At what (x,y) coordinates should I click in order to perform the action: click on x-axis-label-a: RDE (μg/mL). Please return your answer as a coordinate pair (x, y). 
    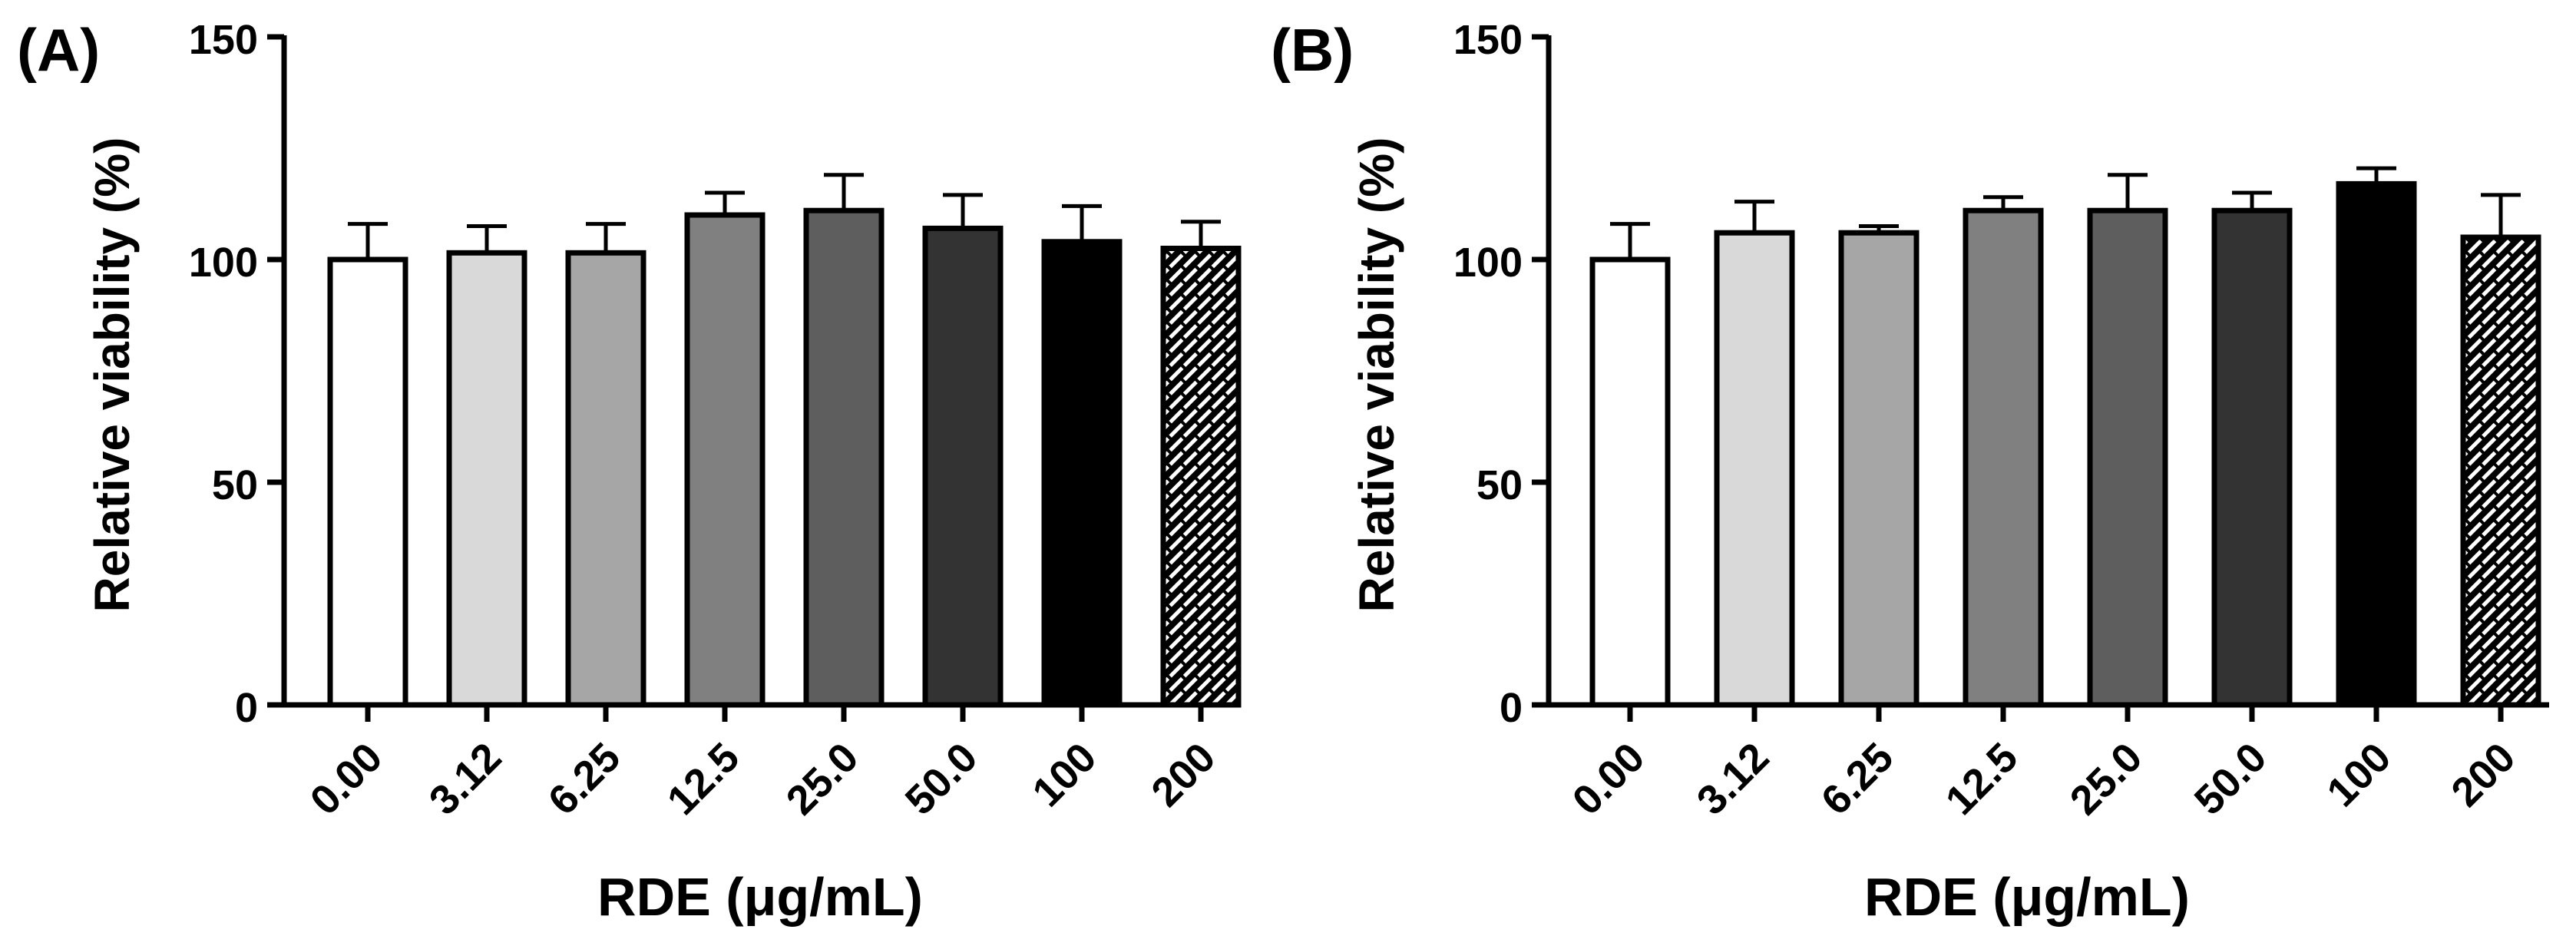
    Looking at the image, I should click on (760, 897).